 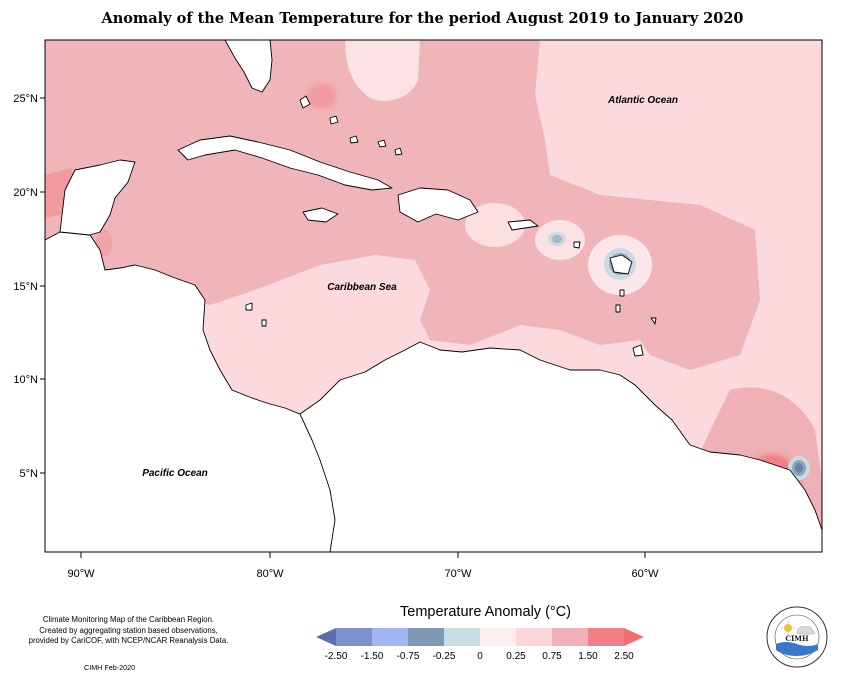 What do you see at coordinates (175, 473) in the screenshot?
I see `label-pacific-ocean: Pacific Ocean` at bounding box center [175, 473].